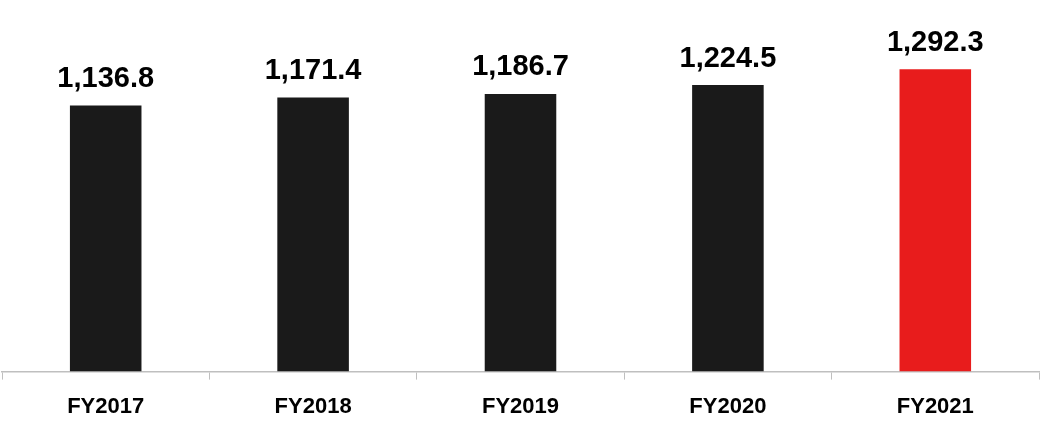 This screenshot has height=434, width=1043. Describe the element at coordinates (935, 405) in the screenshot. I see `x-tick-label: FY2021` at that location.